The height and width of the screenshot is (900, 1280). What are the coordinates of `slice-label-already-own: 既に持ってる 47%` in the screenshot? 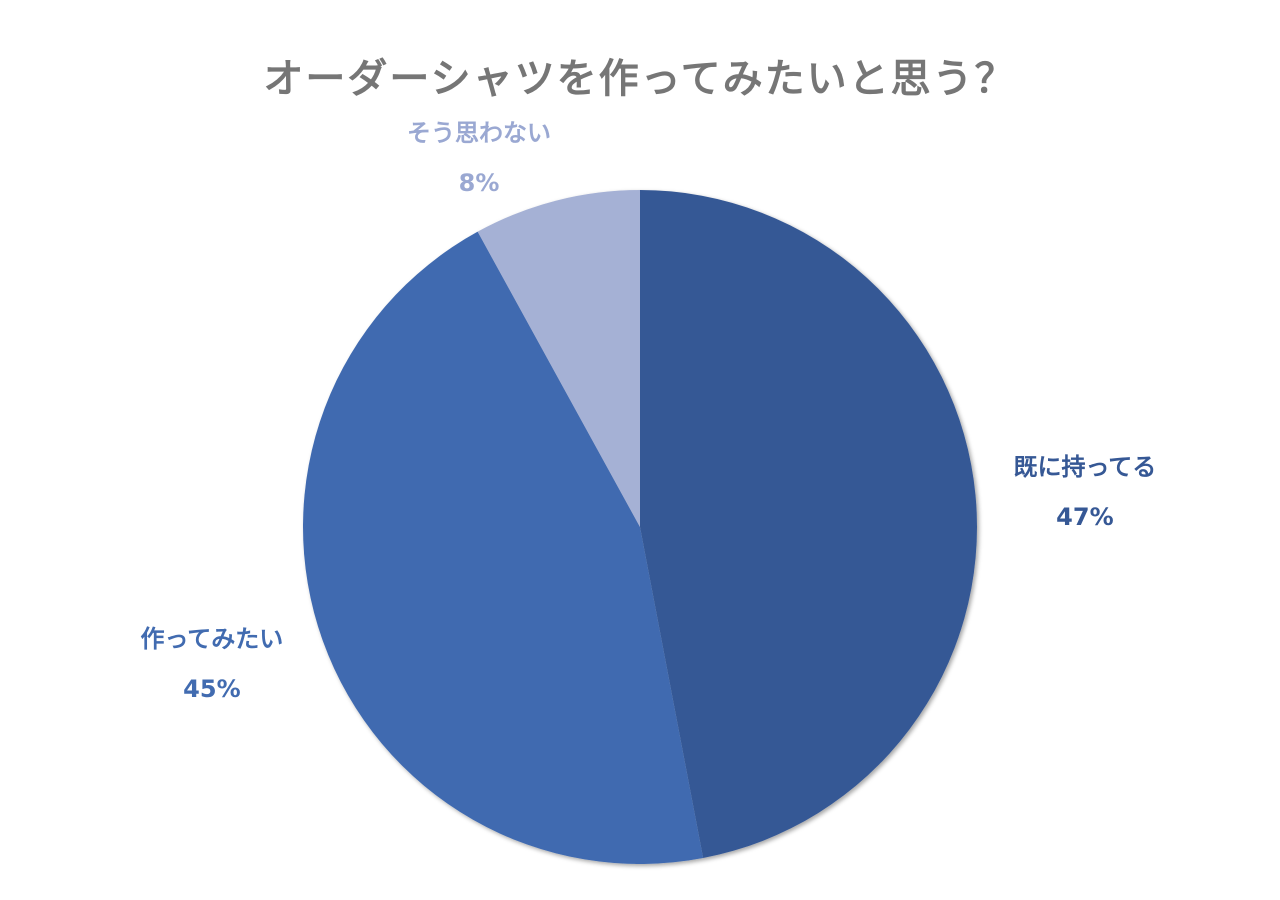 It's located at (1085, 492).